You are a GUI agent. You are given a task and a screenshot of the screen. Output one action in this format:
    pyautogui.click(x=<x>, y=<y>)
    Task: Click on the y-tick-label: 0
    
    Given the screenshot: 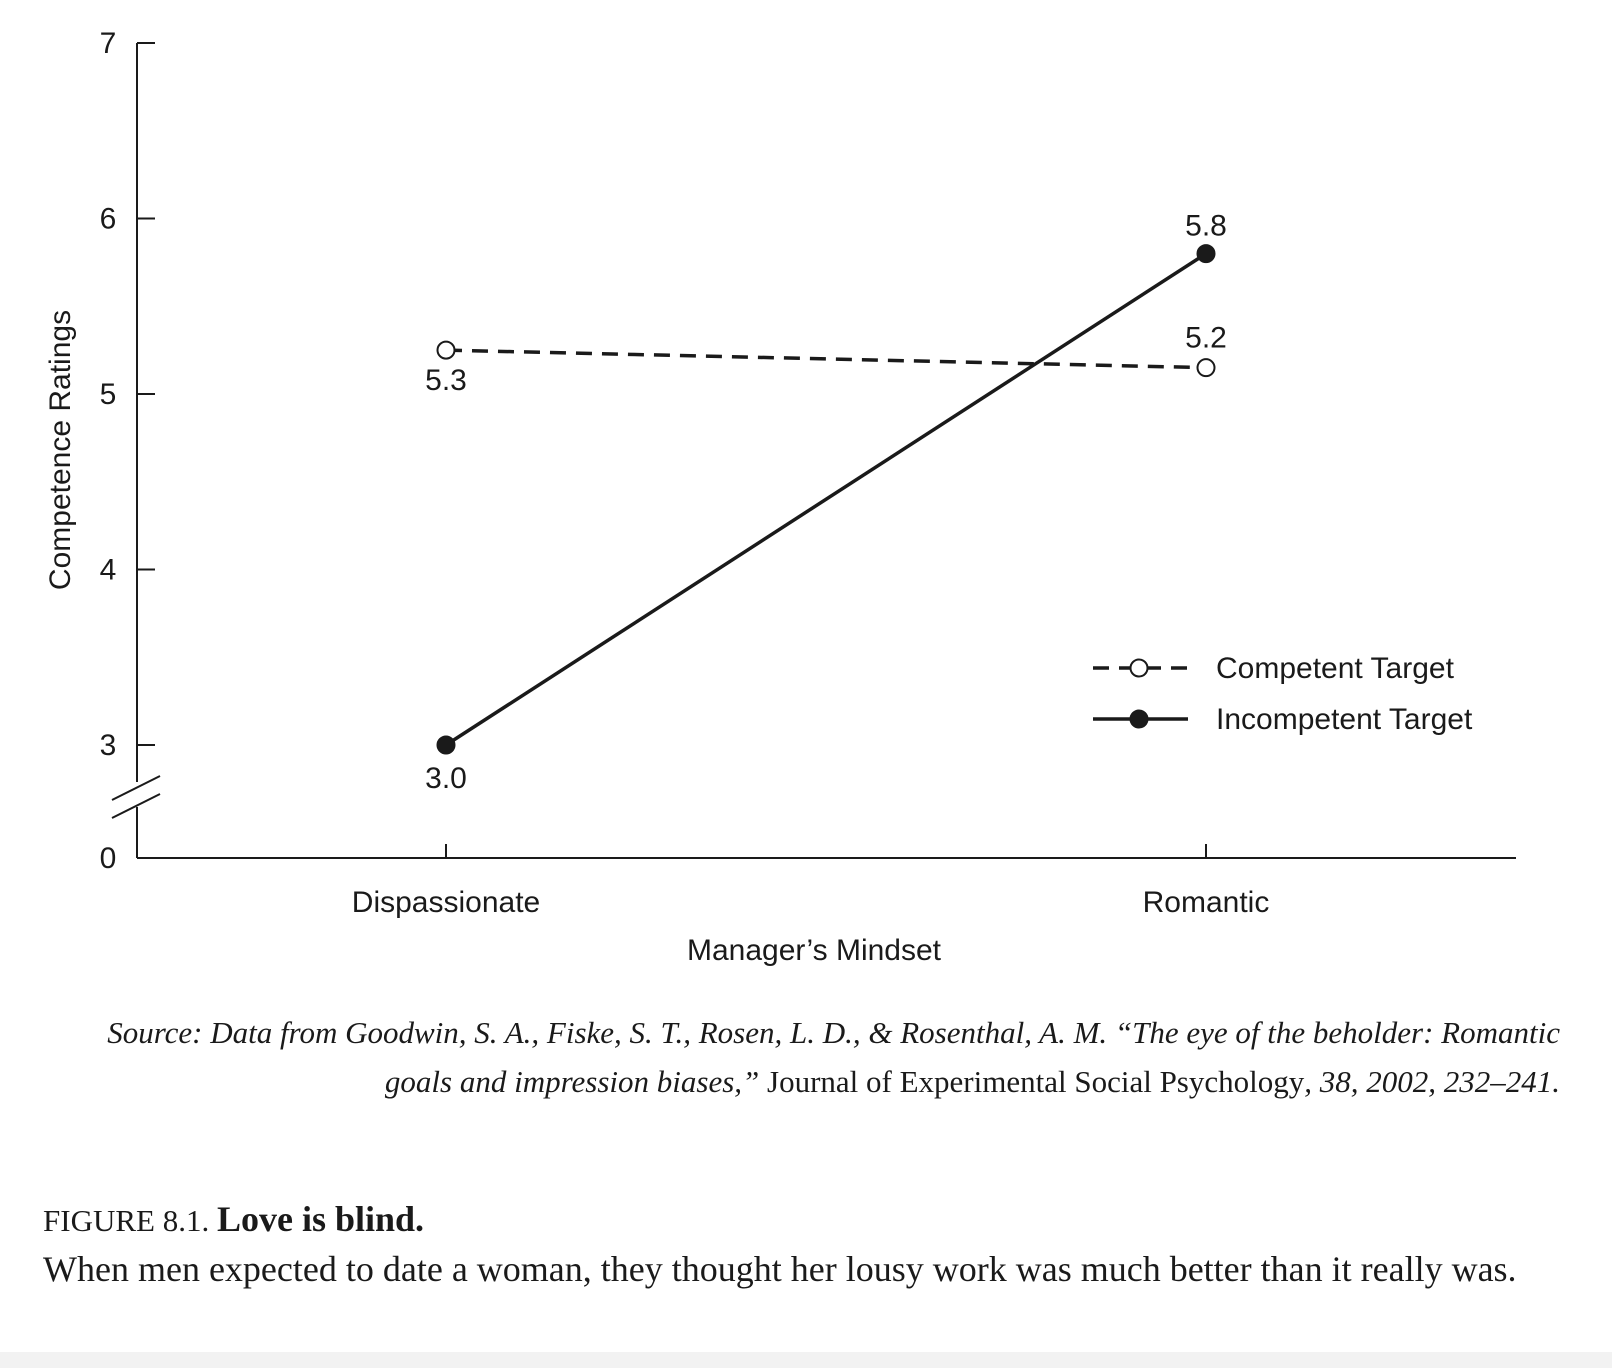 What is the action you would take?
    pyautogui.click(x=108, y=858)
    